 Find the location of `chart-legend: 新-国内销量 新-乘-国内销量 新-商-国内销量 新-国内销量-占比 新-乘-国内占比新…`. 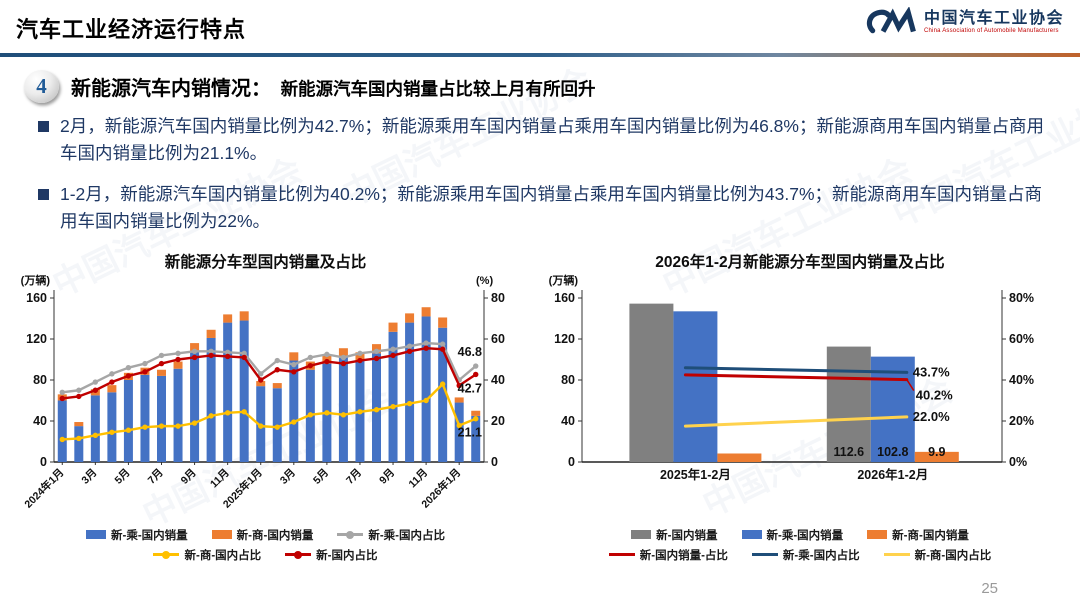

chart-legend: 新-国内销量 新-乘-国内销量 新-商-国内销量 新-国内销量-占比 新-乘-国内占比新… is located at coordinates (800, 545).